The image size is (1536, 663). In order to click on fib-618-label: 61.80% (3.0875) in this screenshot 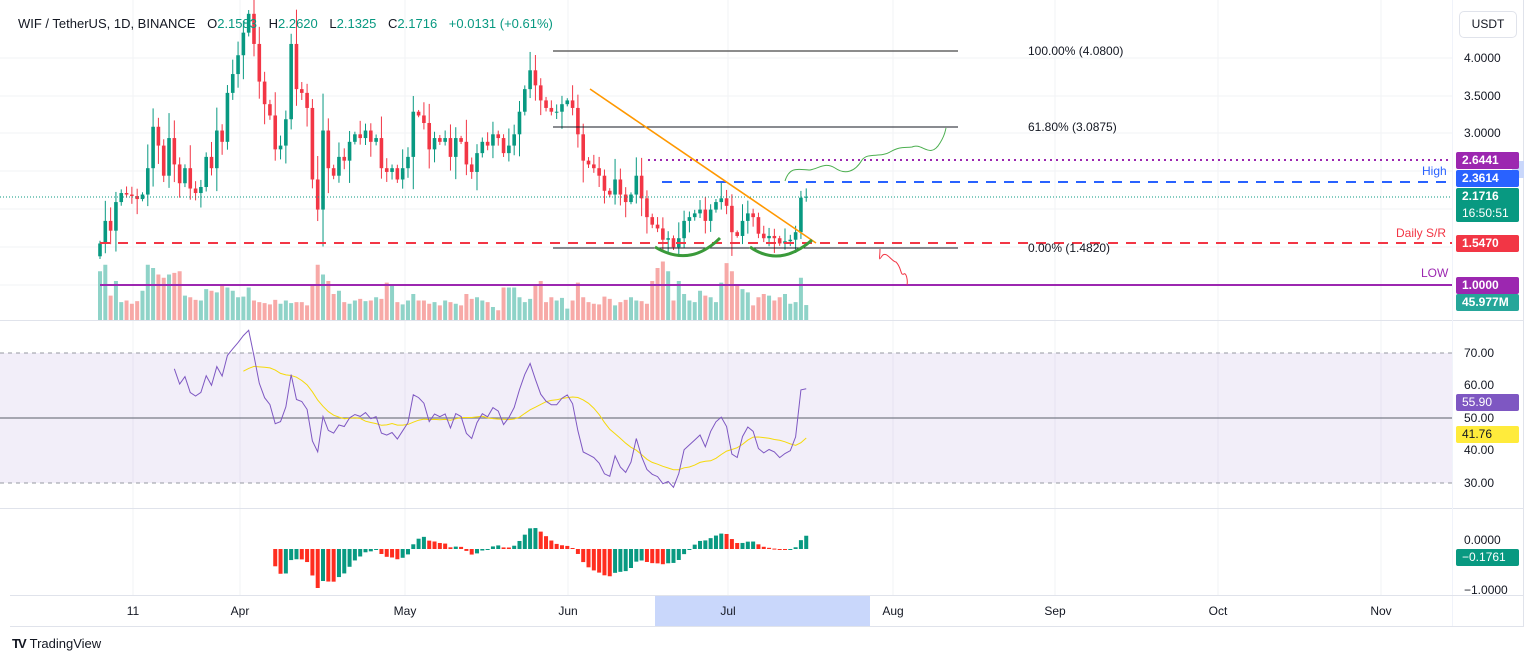, I will do `click(1072, 127)`.